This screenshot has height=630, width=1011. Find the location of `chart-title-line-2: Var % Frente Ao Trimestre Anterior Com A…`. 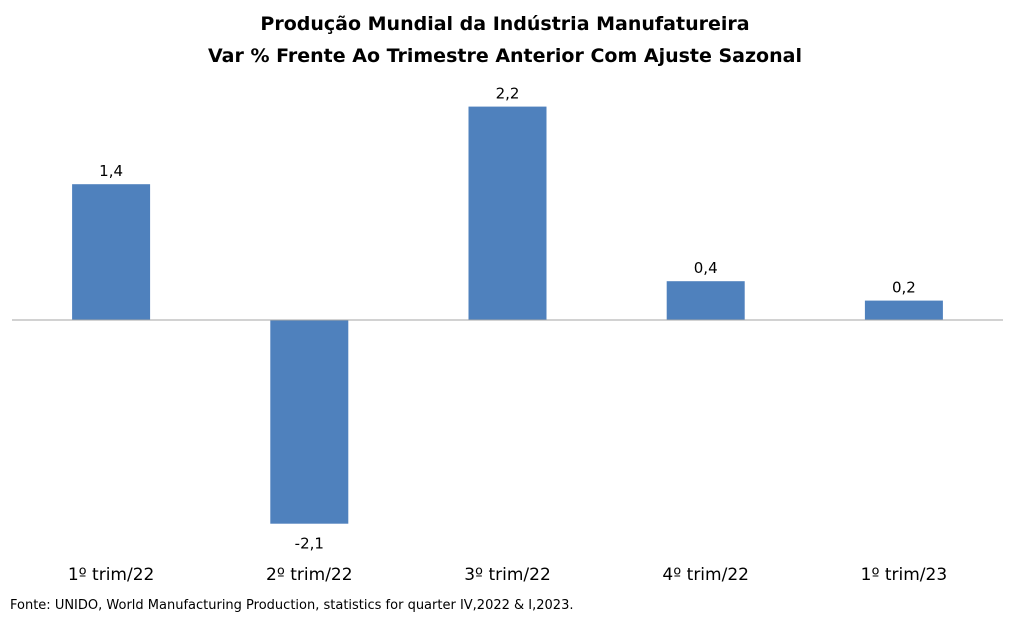

chart-title-line-2: Var % Frente Ao Trimestre Anterior Com A… is located at coordinates (505, 56).